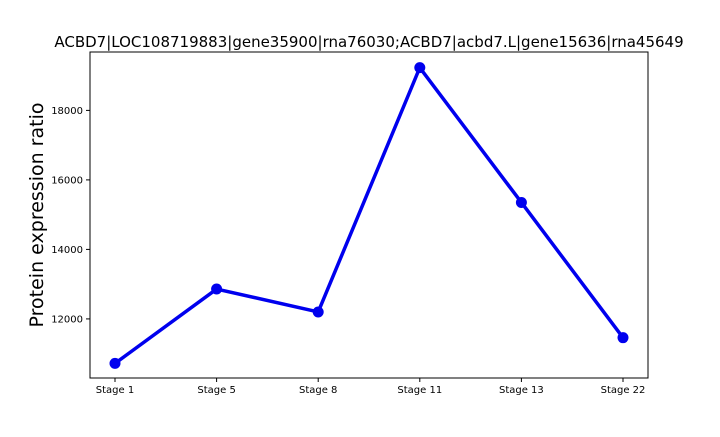  What do you see at coordinates (521, 390) in the screenshot?
I see `x-tick-label: Stage 13` at bounding box center [521, 390].